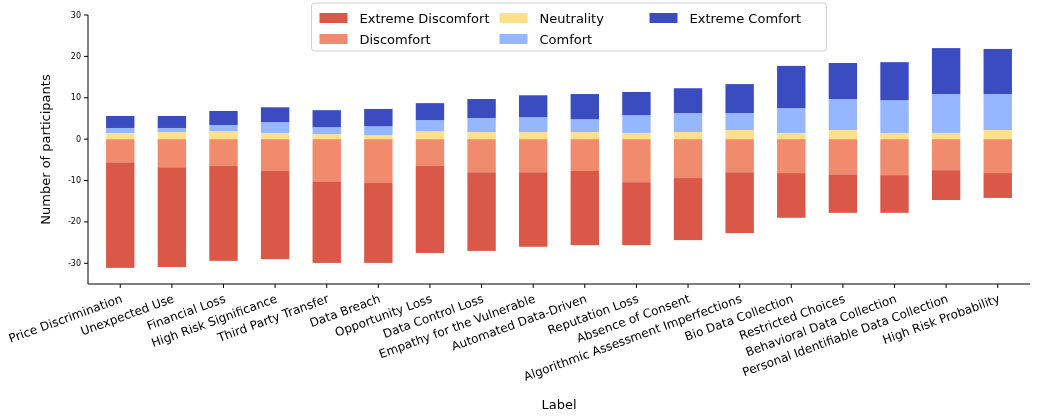  I want to click on legend-label: Neutrality, so click(572, 18).